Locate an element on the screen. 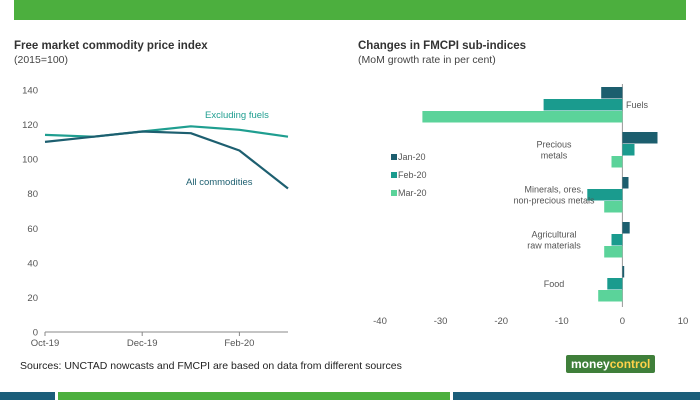 This screenshot has height=400, width=700. category-label-line: metals is located at coordinates (554, 156).